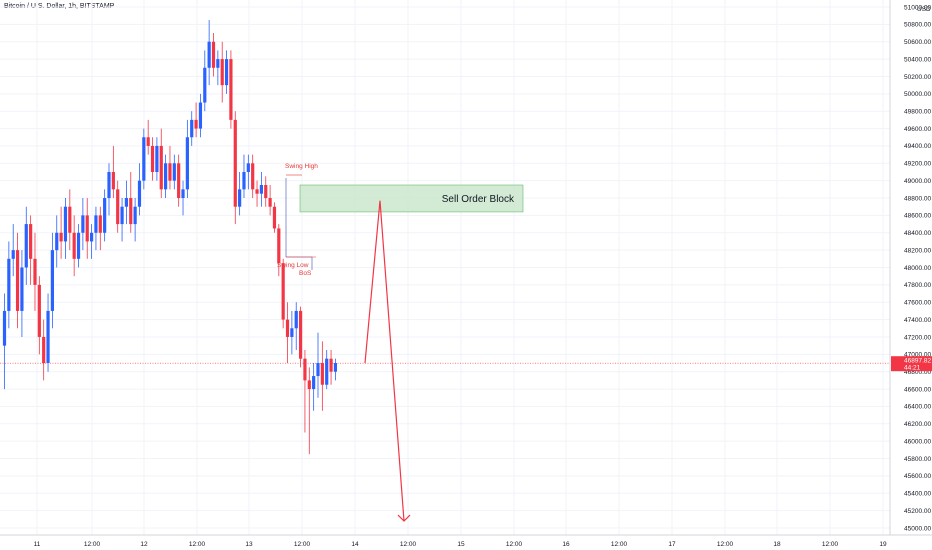 This screenshot has height=550, width=932. Describe the element at coordinates (672, 544) in the screenshot. I see `x-tick-label: 17` at that location.